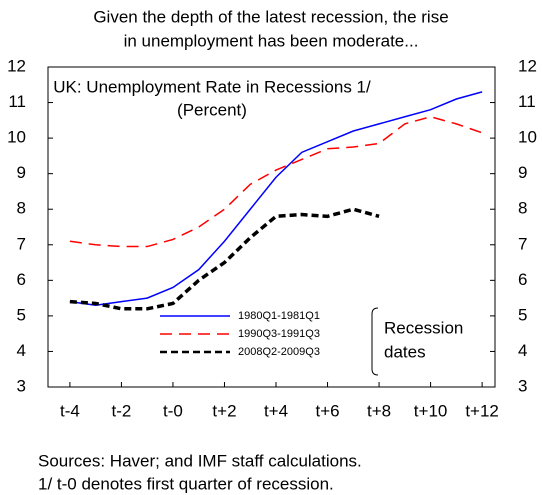 The width and height of the screenshot is (542, 495). What do you see at coordinates (527, 137) in the screenshot?
I see `y2-tick-label: 10` at bounding box center [527, 137].